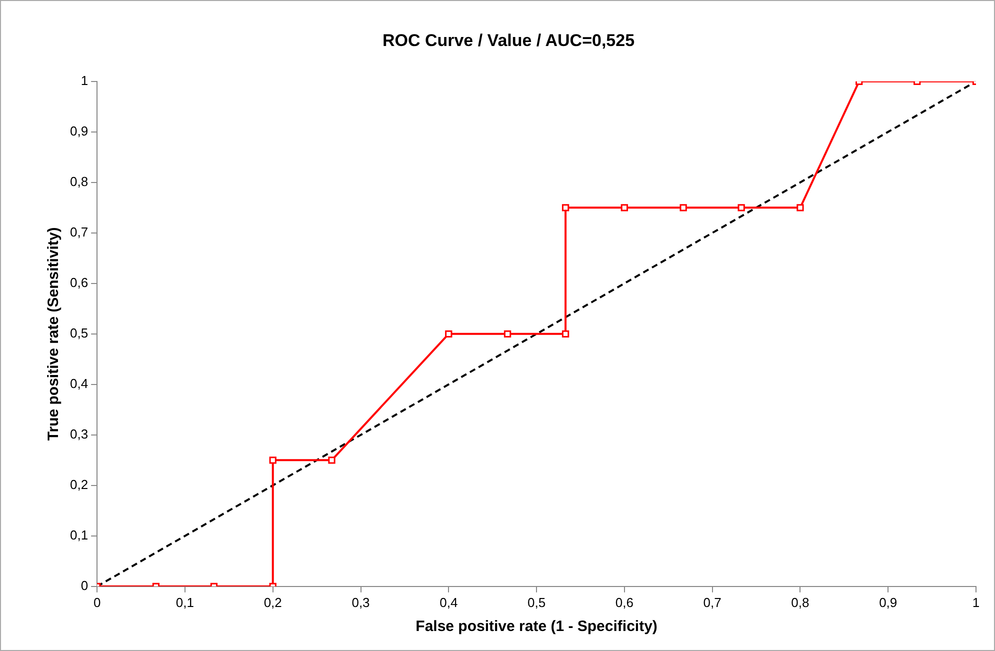  Describe the element at coordinates (800, 602) in the screenshot. I see `x-tick-label: 0,8` at that location.